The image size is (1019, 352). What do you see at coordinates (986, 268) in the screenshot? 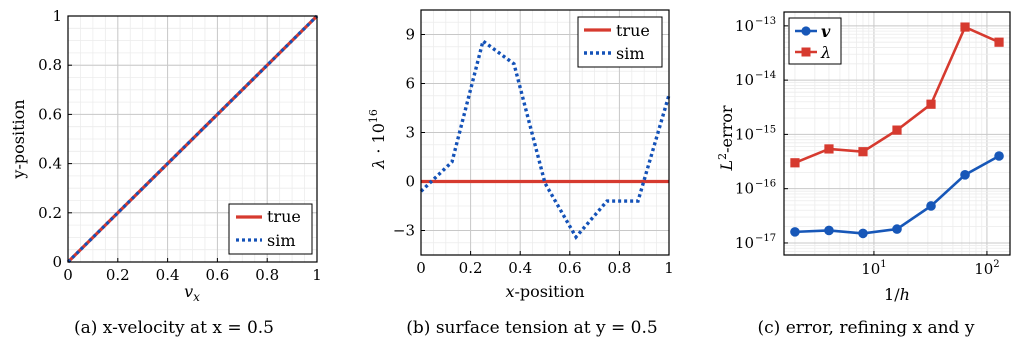
I see `x-tick-label: 10²` at bounding box center [986, 268].